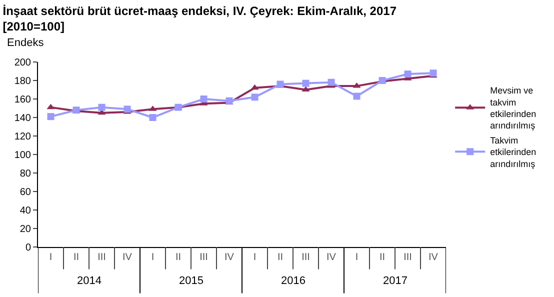  What do you see at coordinates (28, 248) in the screenshot?
I see `y-tick-label: 0` at bounding box center [28, 248].